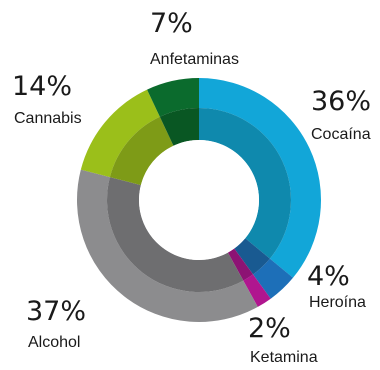 The width and height of the screenshot is (380, 370). What do you see at coordinates (48, 118) in the screenshot?
I see `slice-label-cannabis: Cannabis` at bounding box center [48, 118].